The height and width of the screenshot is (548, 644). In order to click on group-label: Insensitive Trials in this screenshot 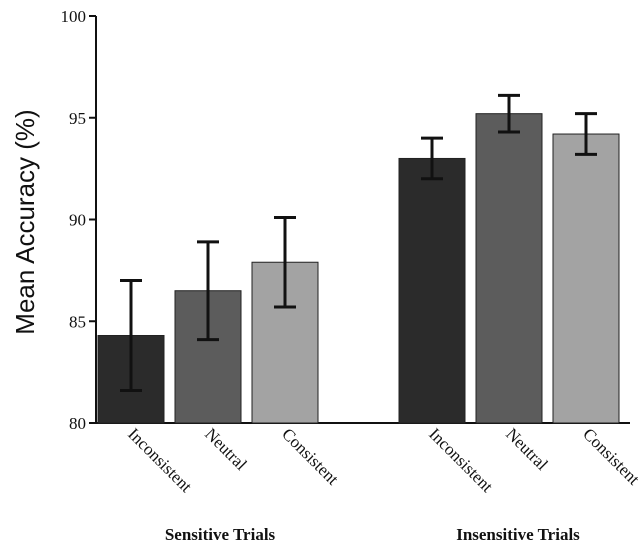, I will do `click(518, 534)`.